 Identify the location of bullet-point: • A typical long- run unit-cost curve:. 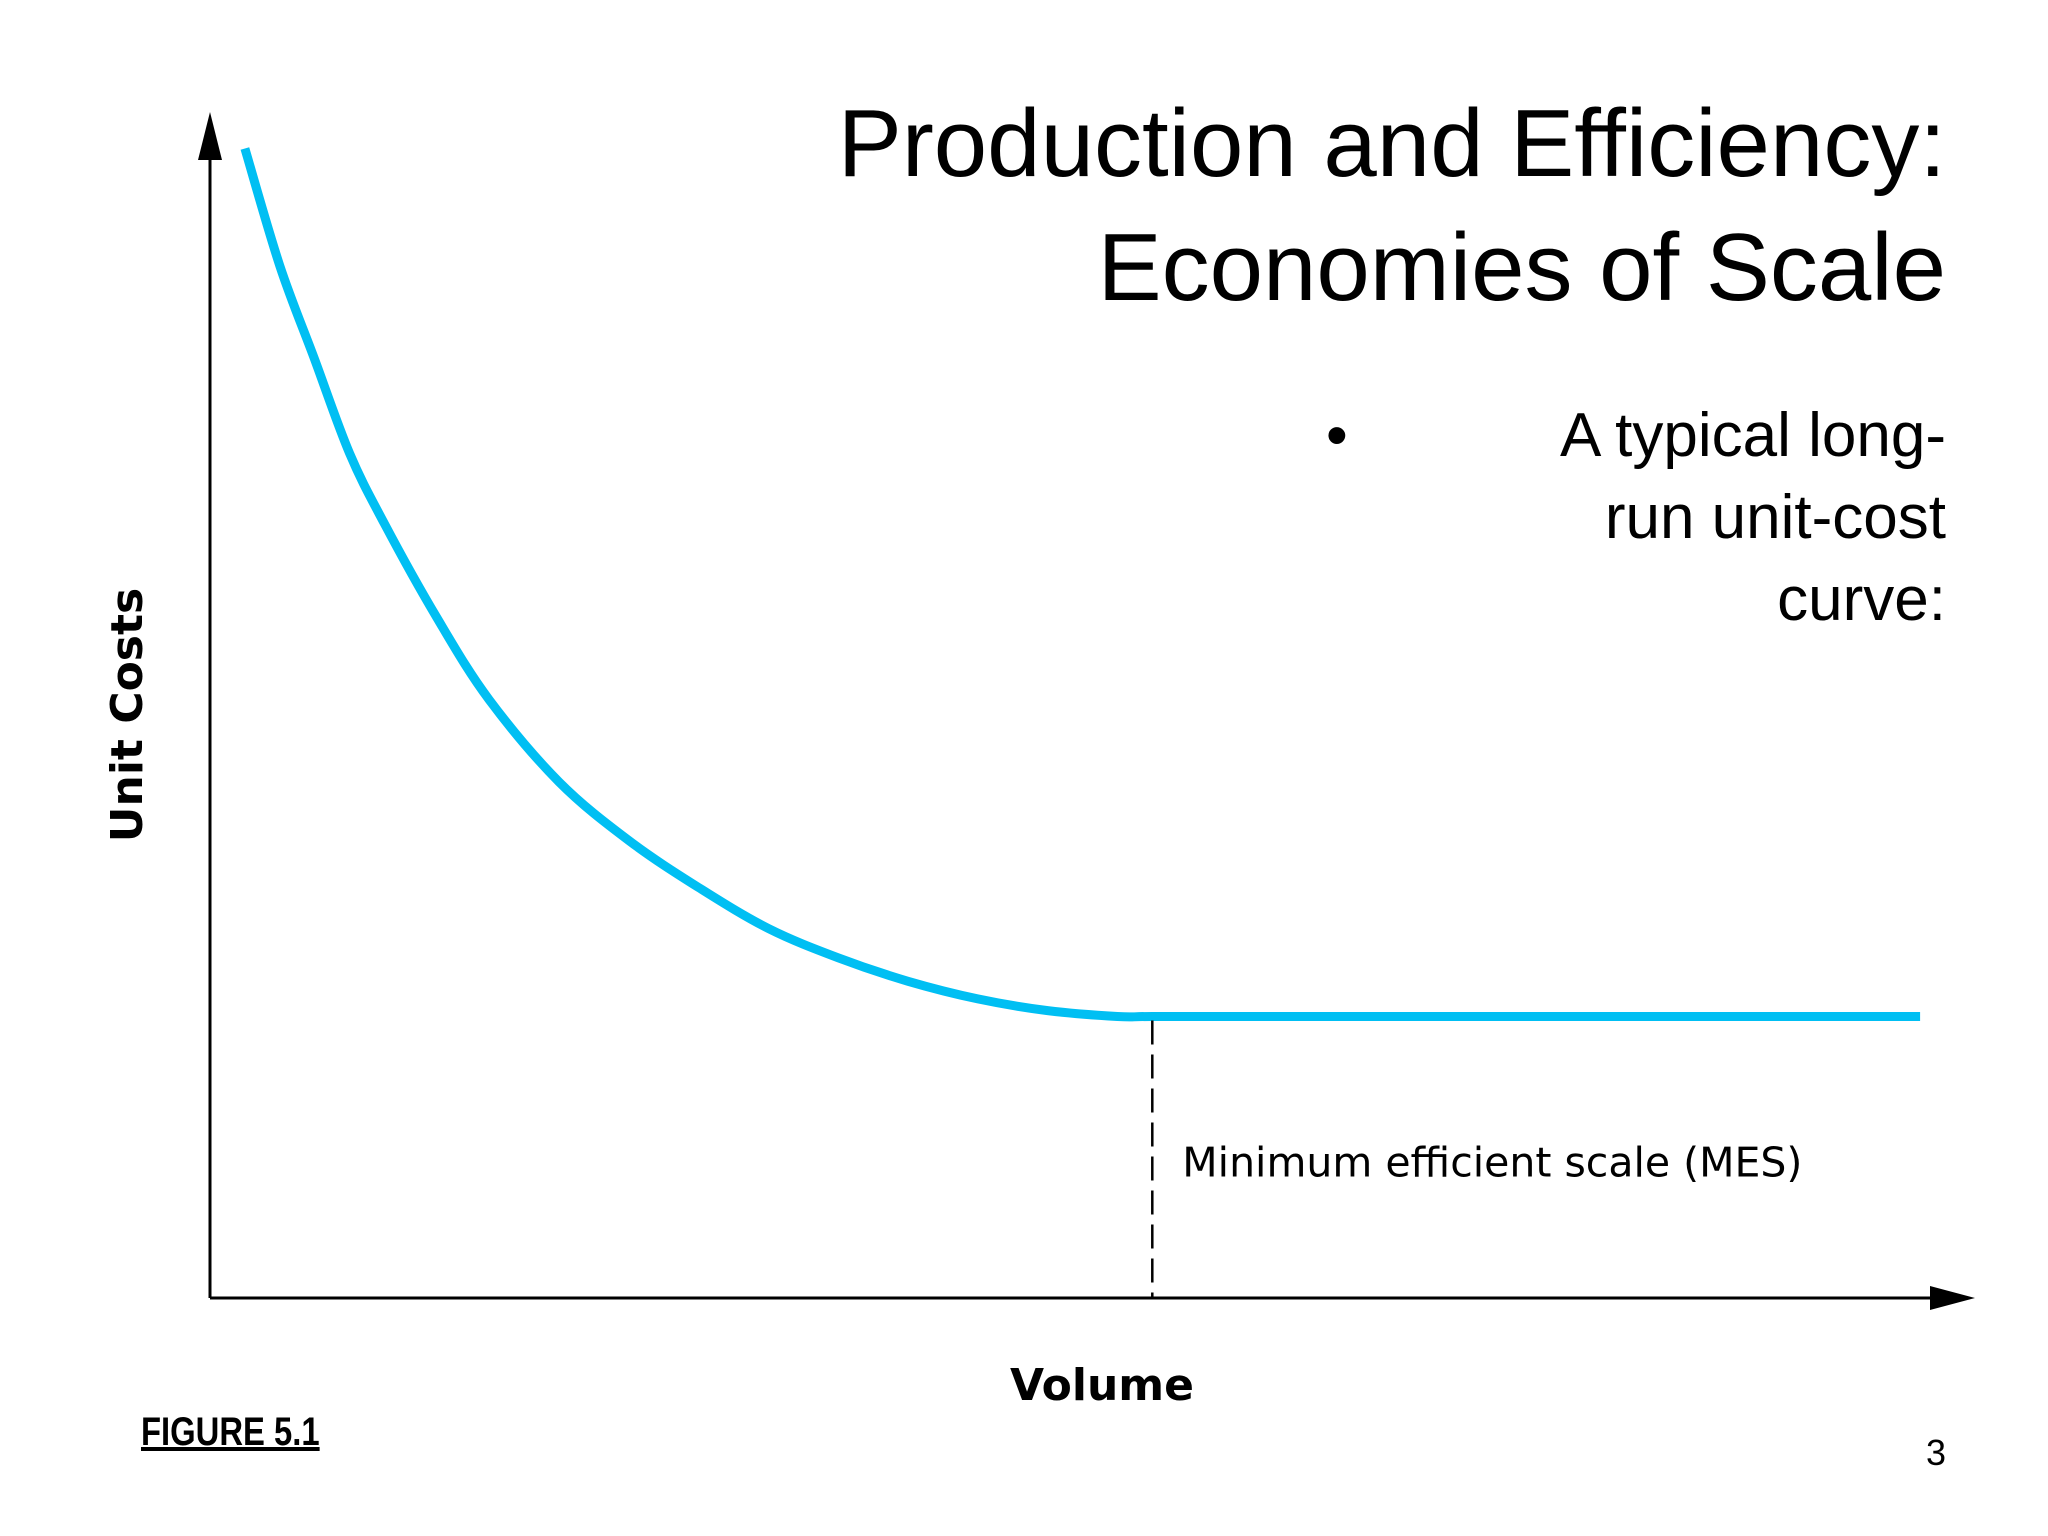
(1636, 518).